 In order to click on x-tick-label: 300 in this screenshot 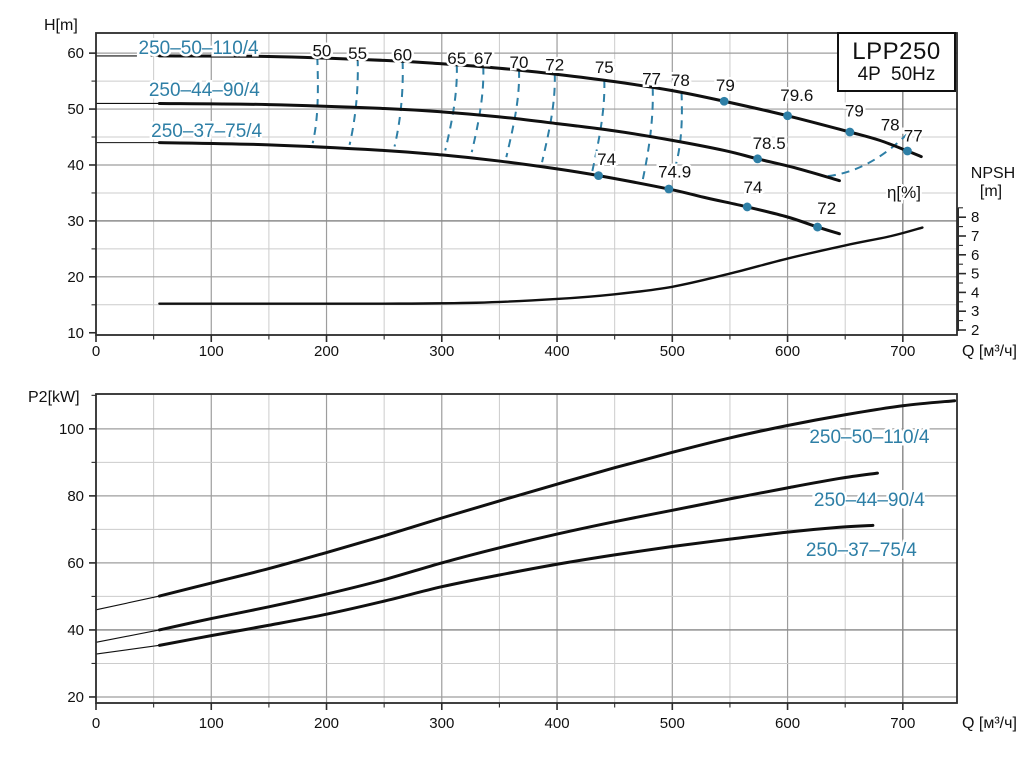, I will do `click(441, 351)`.